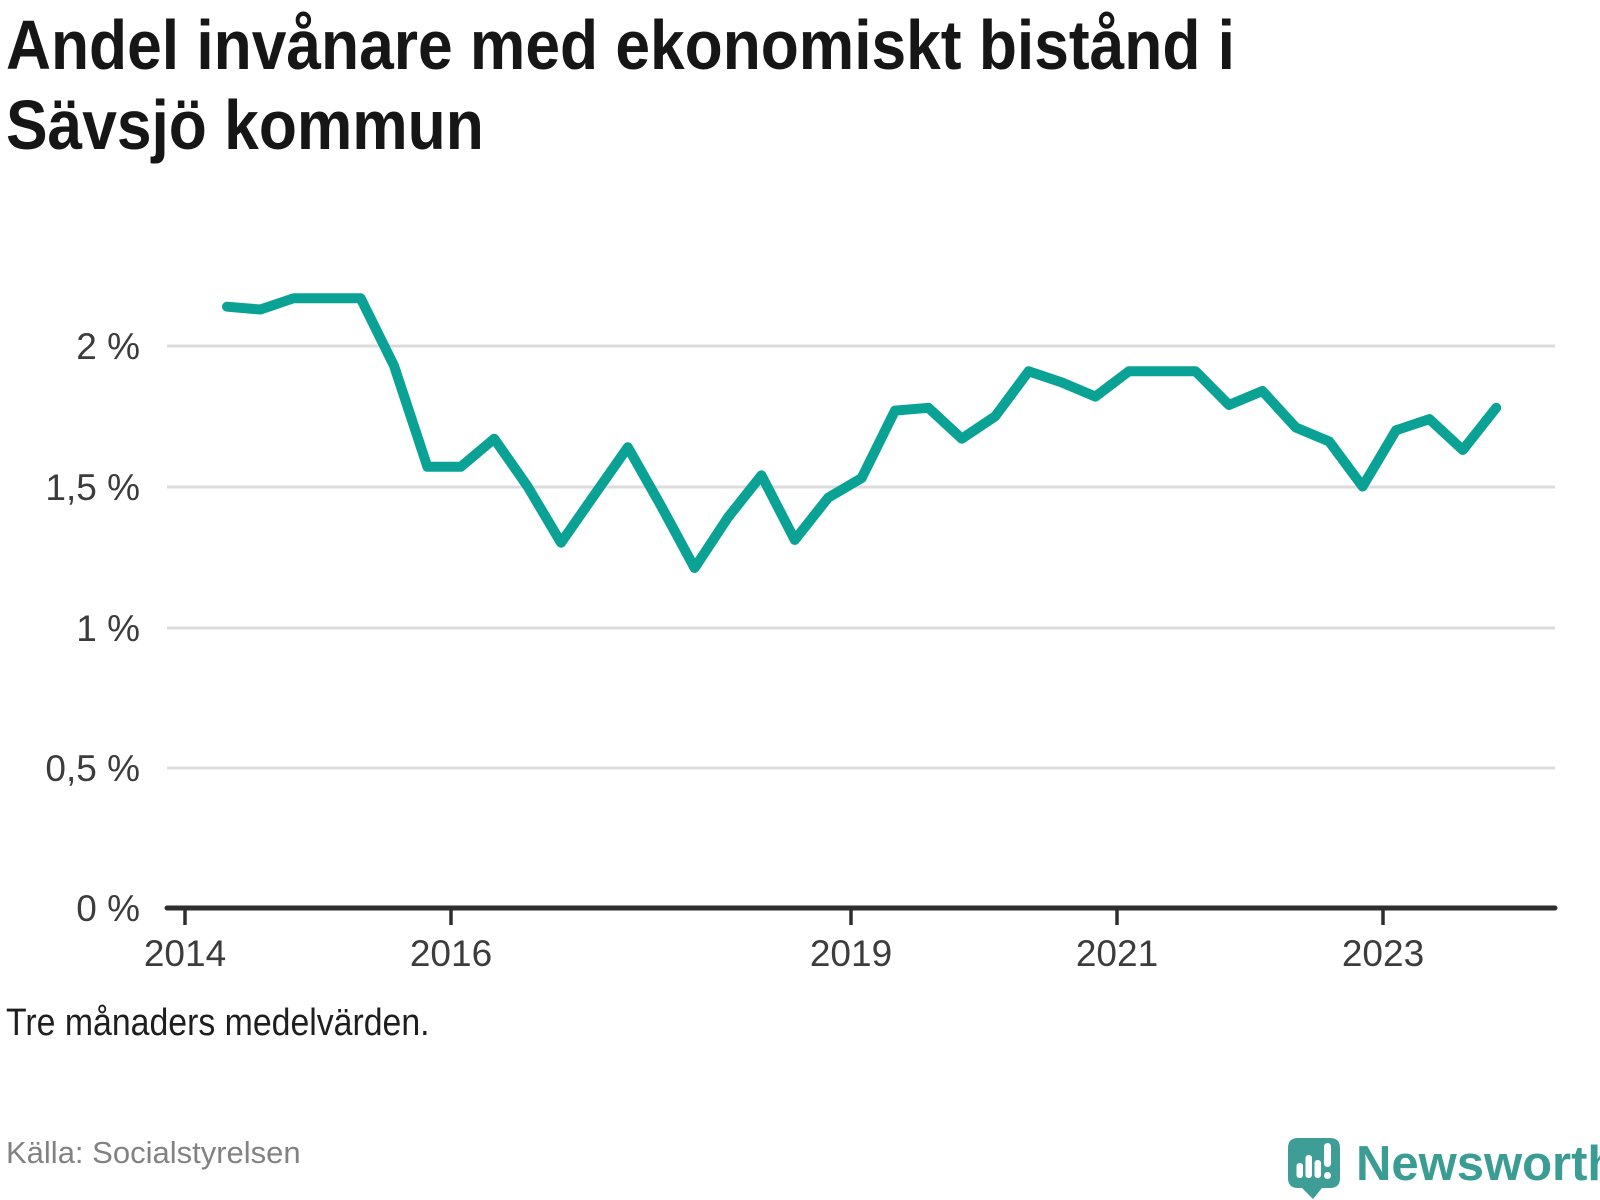 The width and height of the screenshot is (1600, 1200). Describe the element at coordinates (218, 1023) in the screenshot. I see `footnote: Tre månaders medelvärden.` at that location.